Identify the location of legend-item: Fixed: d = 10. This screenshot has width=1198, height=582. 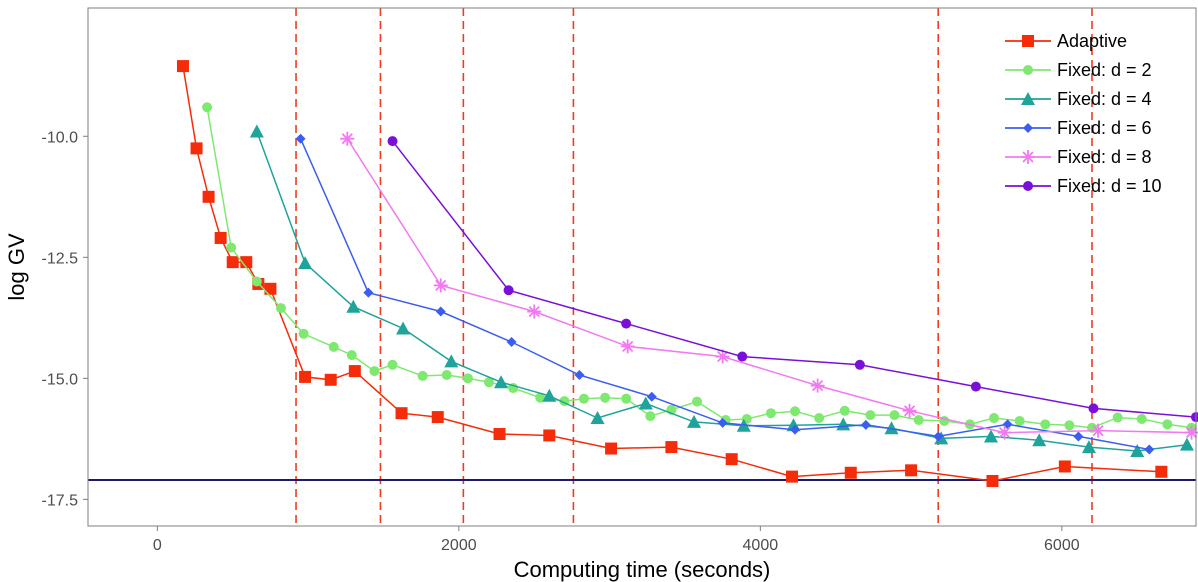
(1083, 186).